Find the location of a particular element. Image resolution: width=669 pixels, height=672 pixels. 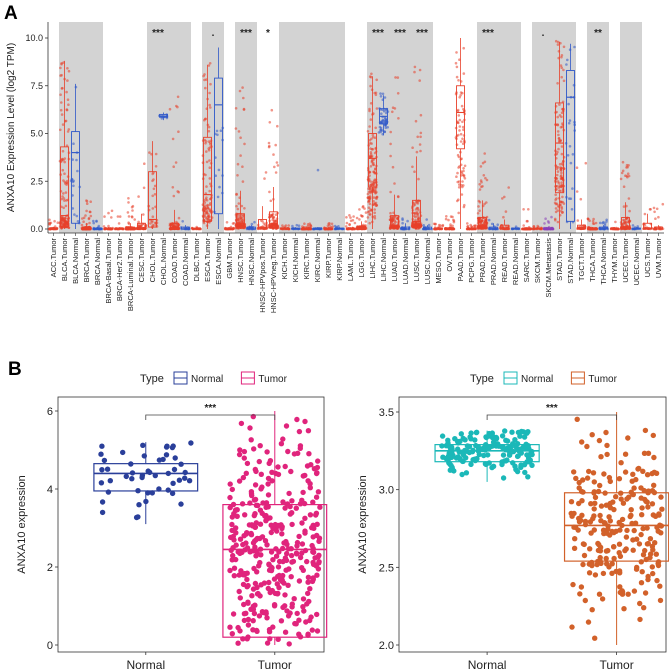

x-tick-label: BLCA.Normal is located at coordinates (75, 261).